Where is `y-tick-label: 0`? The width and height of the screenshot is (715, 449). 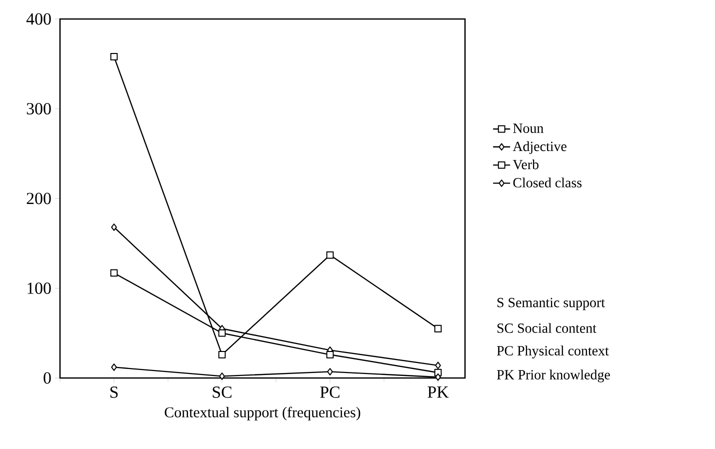 y-tick-label: 0 is located at coordinates (47, 378).